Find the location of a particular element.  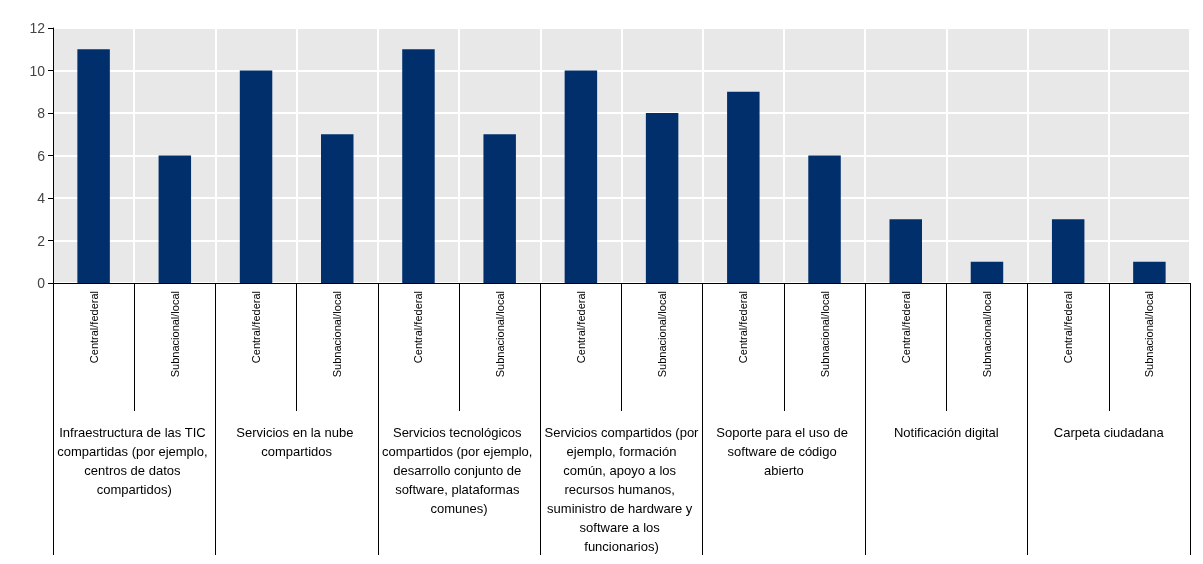

text: Servicios compartidos (por ejemplo, formación común, apoyo a los recursos humanos, suministro de hardware y software a los funcionarios) is located at coordinates (622, 489).